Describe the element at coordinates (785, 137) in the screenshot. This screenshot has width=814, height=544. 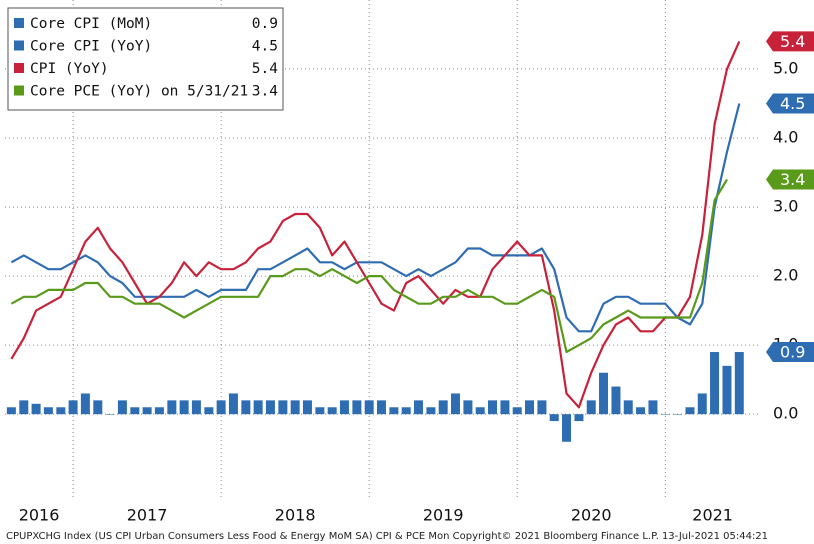
I see `y-tick-label: 4.0` at that location.